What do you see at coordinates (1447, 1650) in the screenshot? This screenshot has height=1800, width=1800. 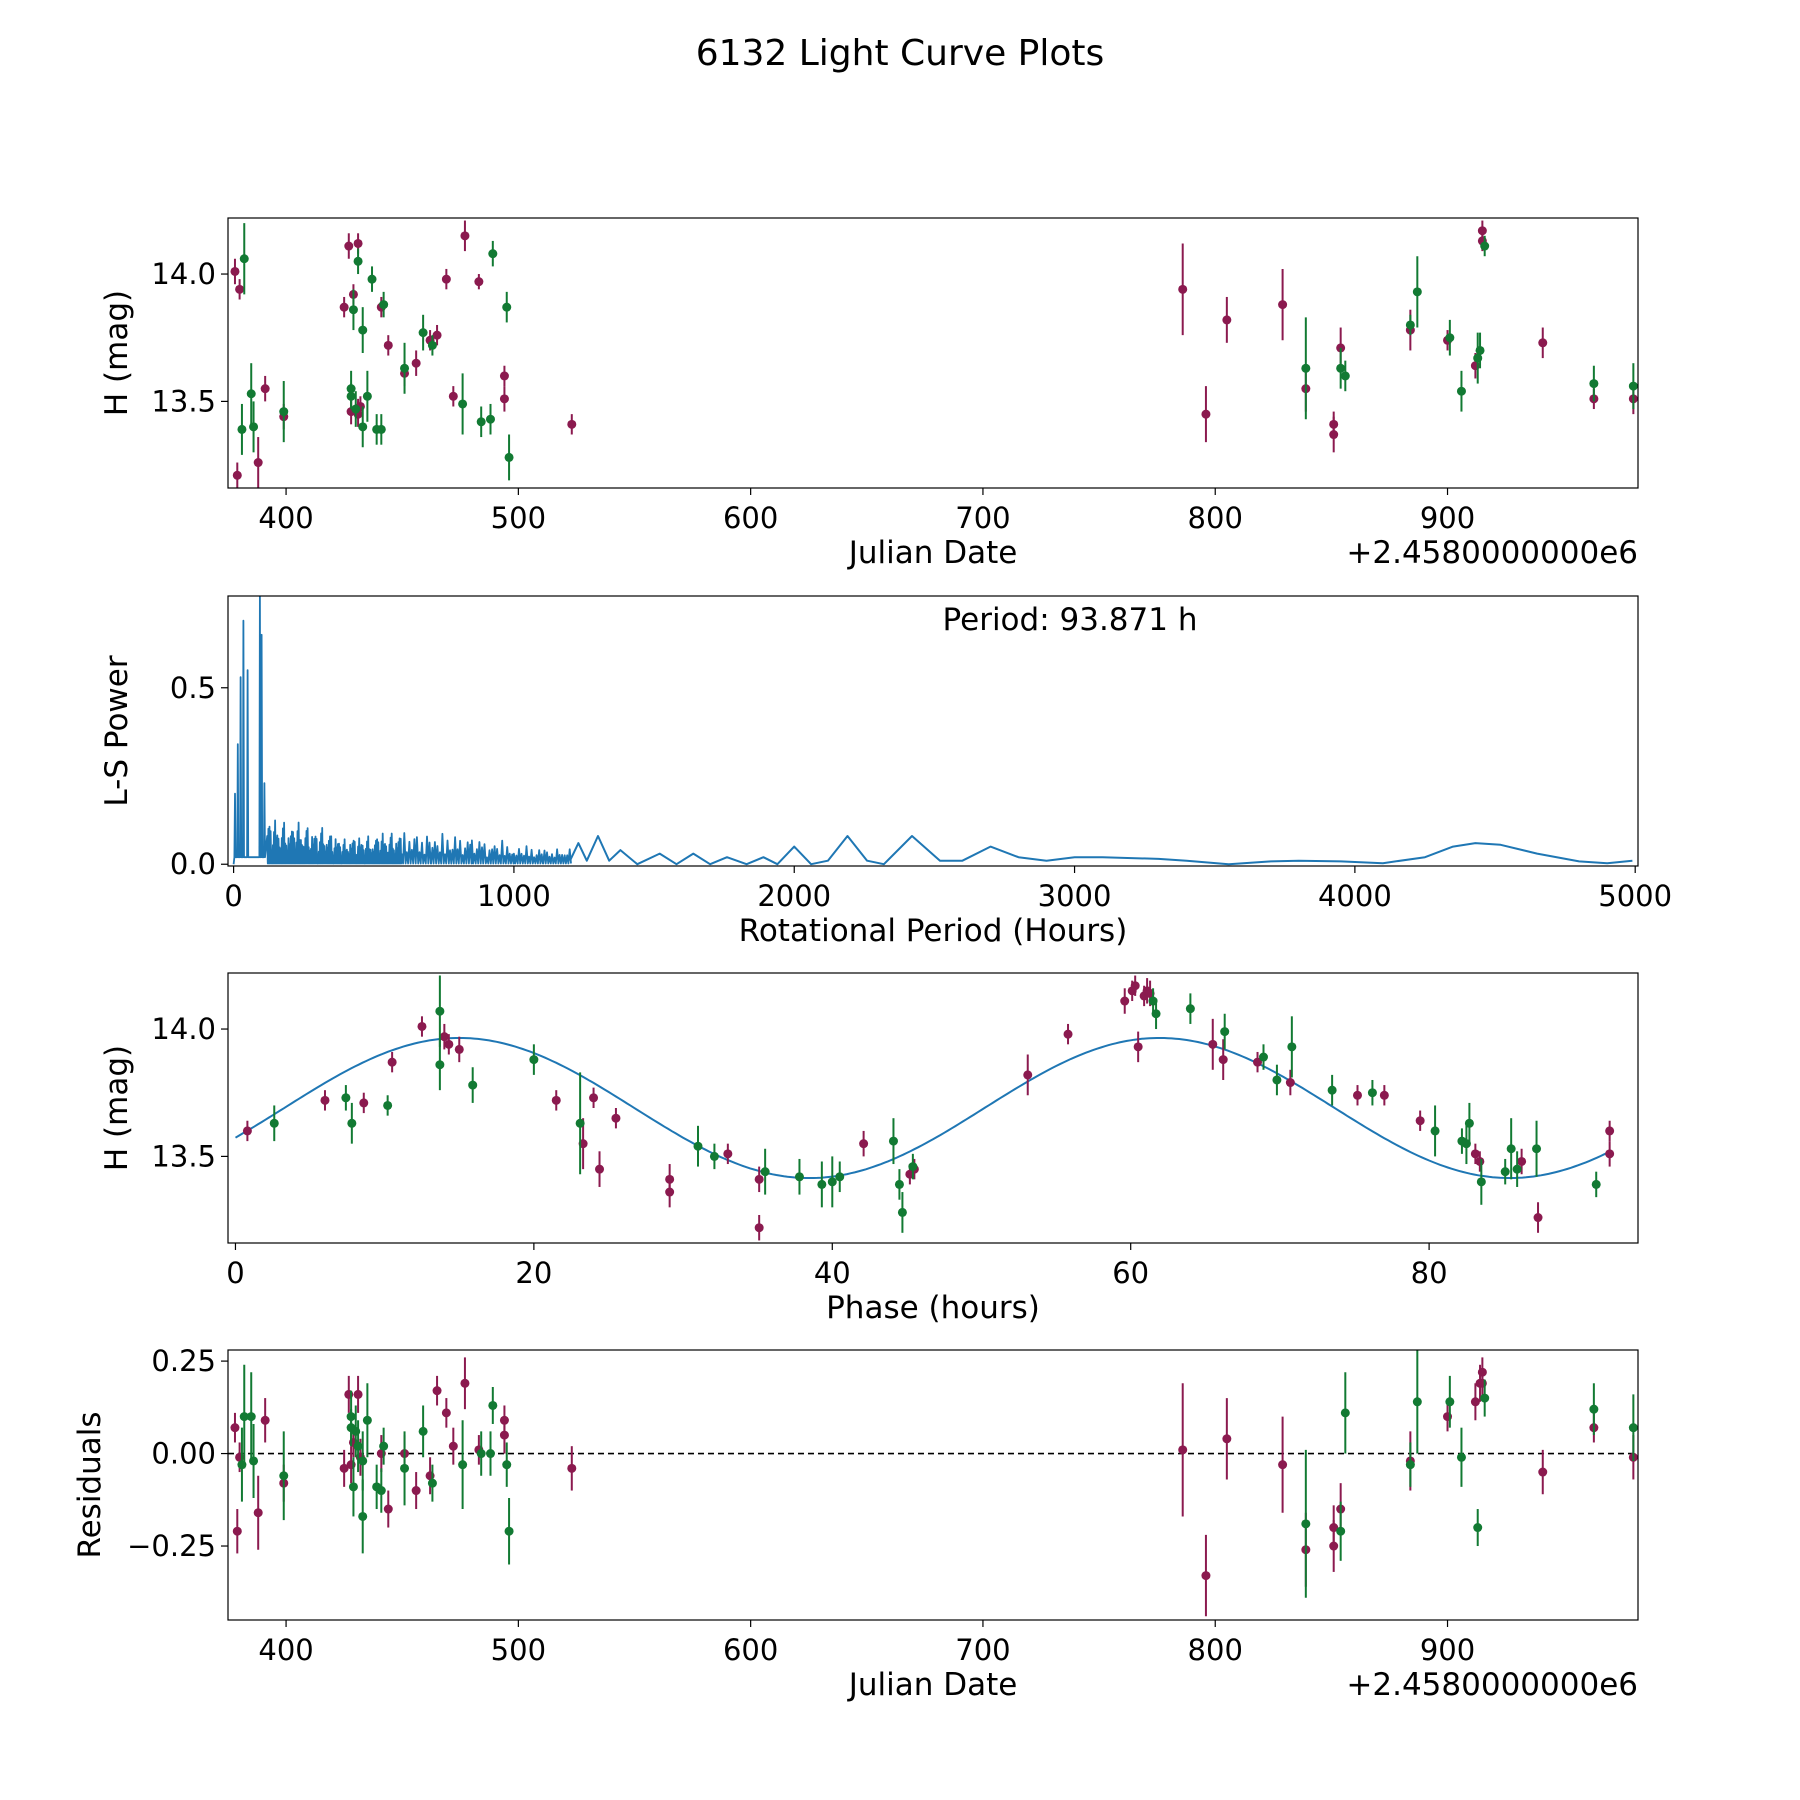 I see `x-tick-label: 900` at bounding box center [1447, 1650].